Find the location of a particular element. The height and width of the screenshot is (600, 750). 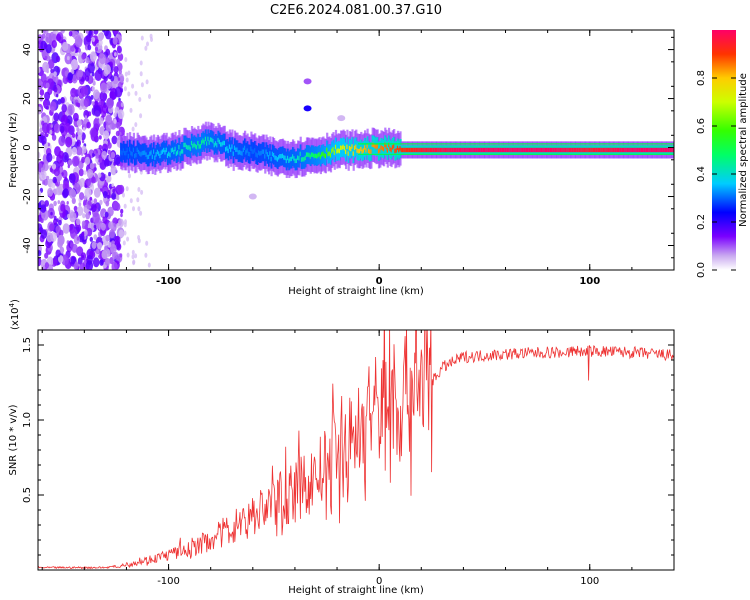

spectrogram-blobs is located at coordinates (297, 139).